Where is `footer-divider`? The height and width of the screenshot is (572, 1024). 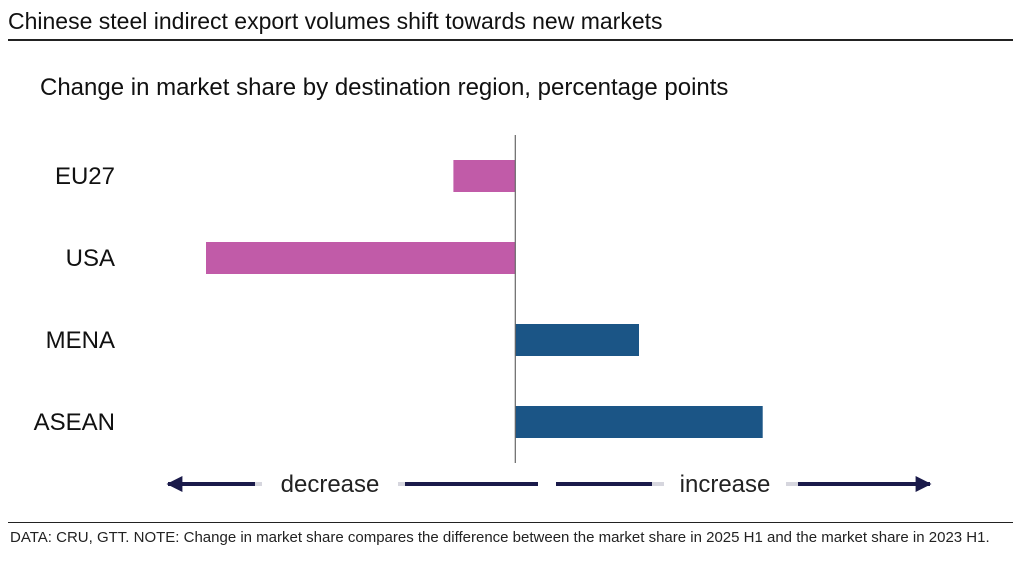
footer-divider is located at coordinates (510, 522).